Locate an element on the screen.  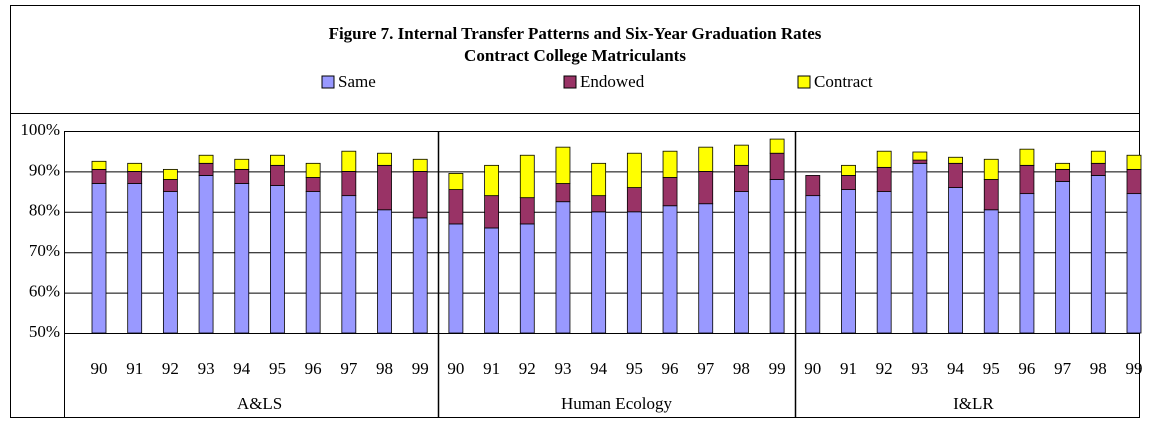
y-tick-label: 90% is located at coordinates (44, 169).